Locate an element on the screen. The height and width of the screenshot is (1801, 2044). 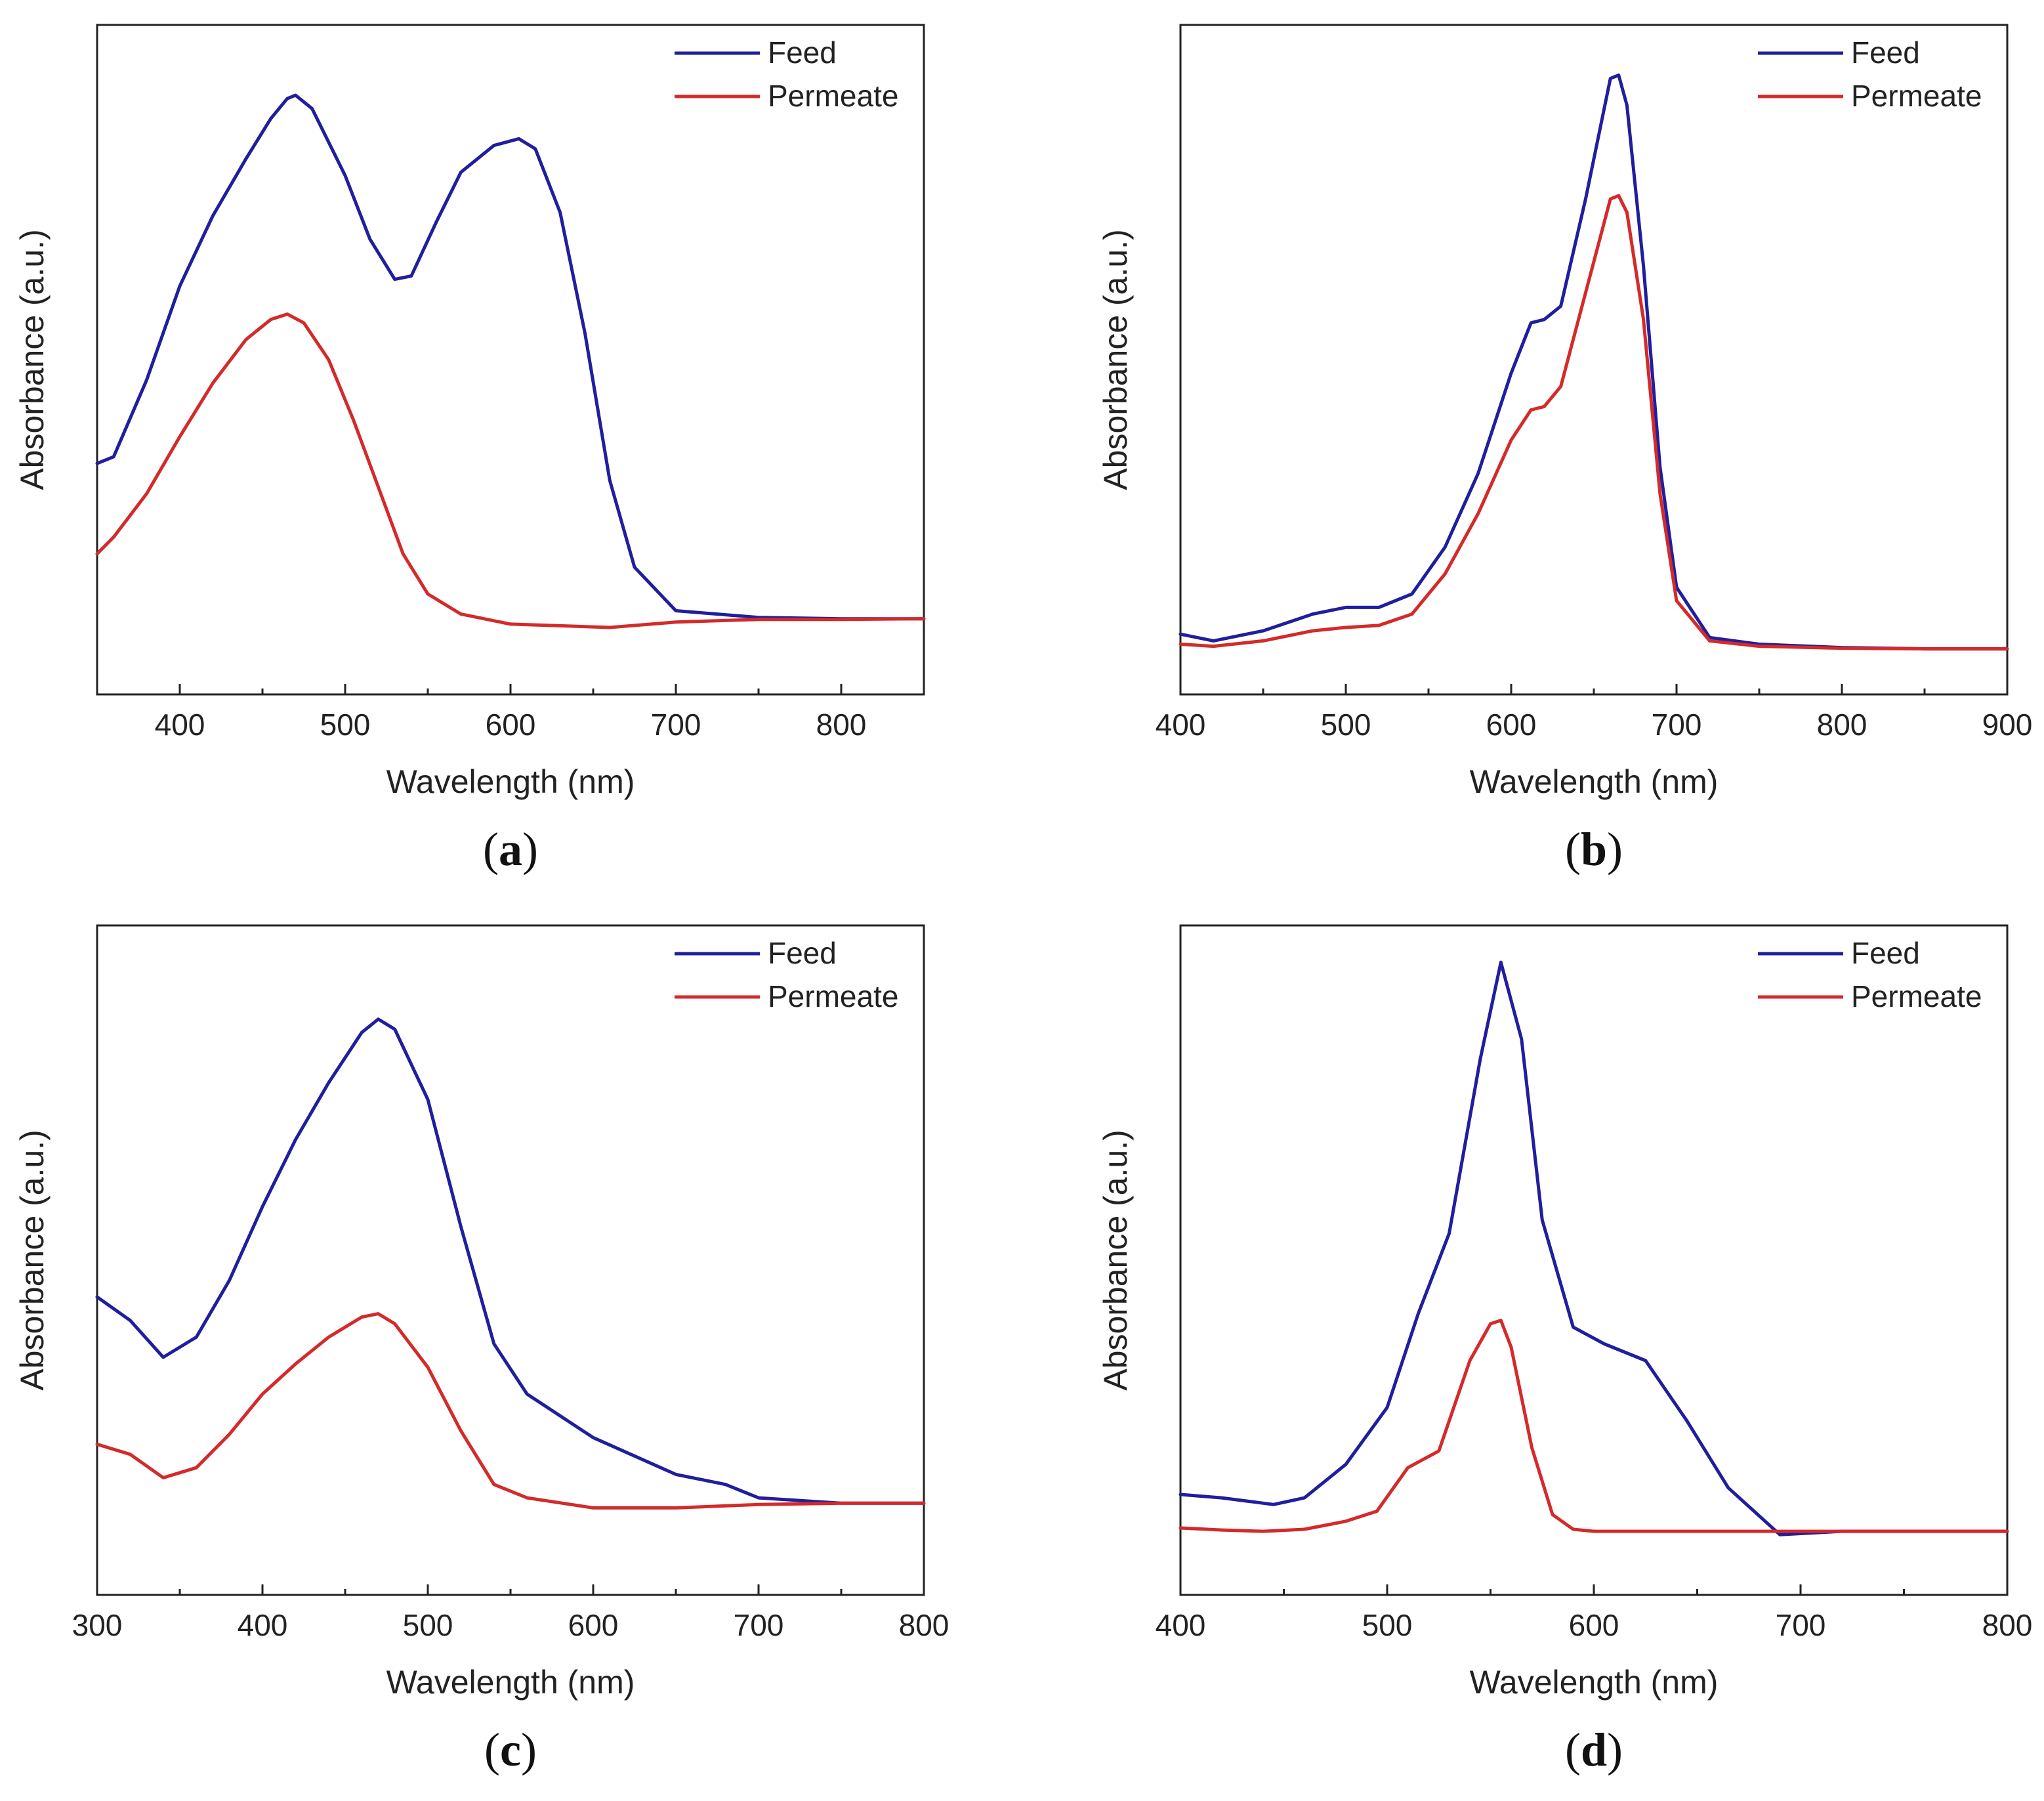
x-tick-label: 300 is located at coordinates (97, 1625).